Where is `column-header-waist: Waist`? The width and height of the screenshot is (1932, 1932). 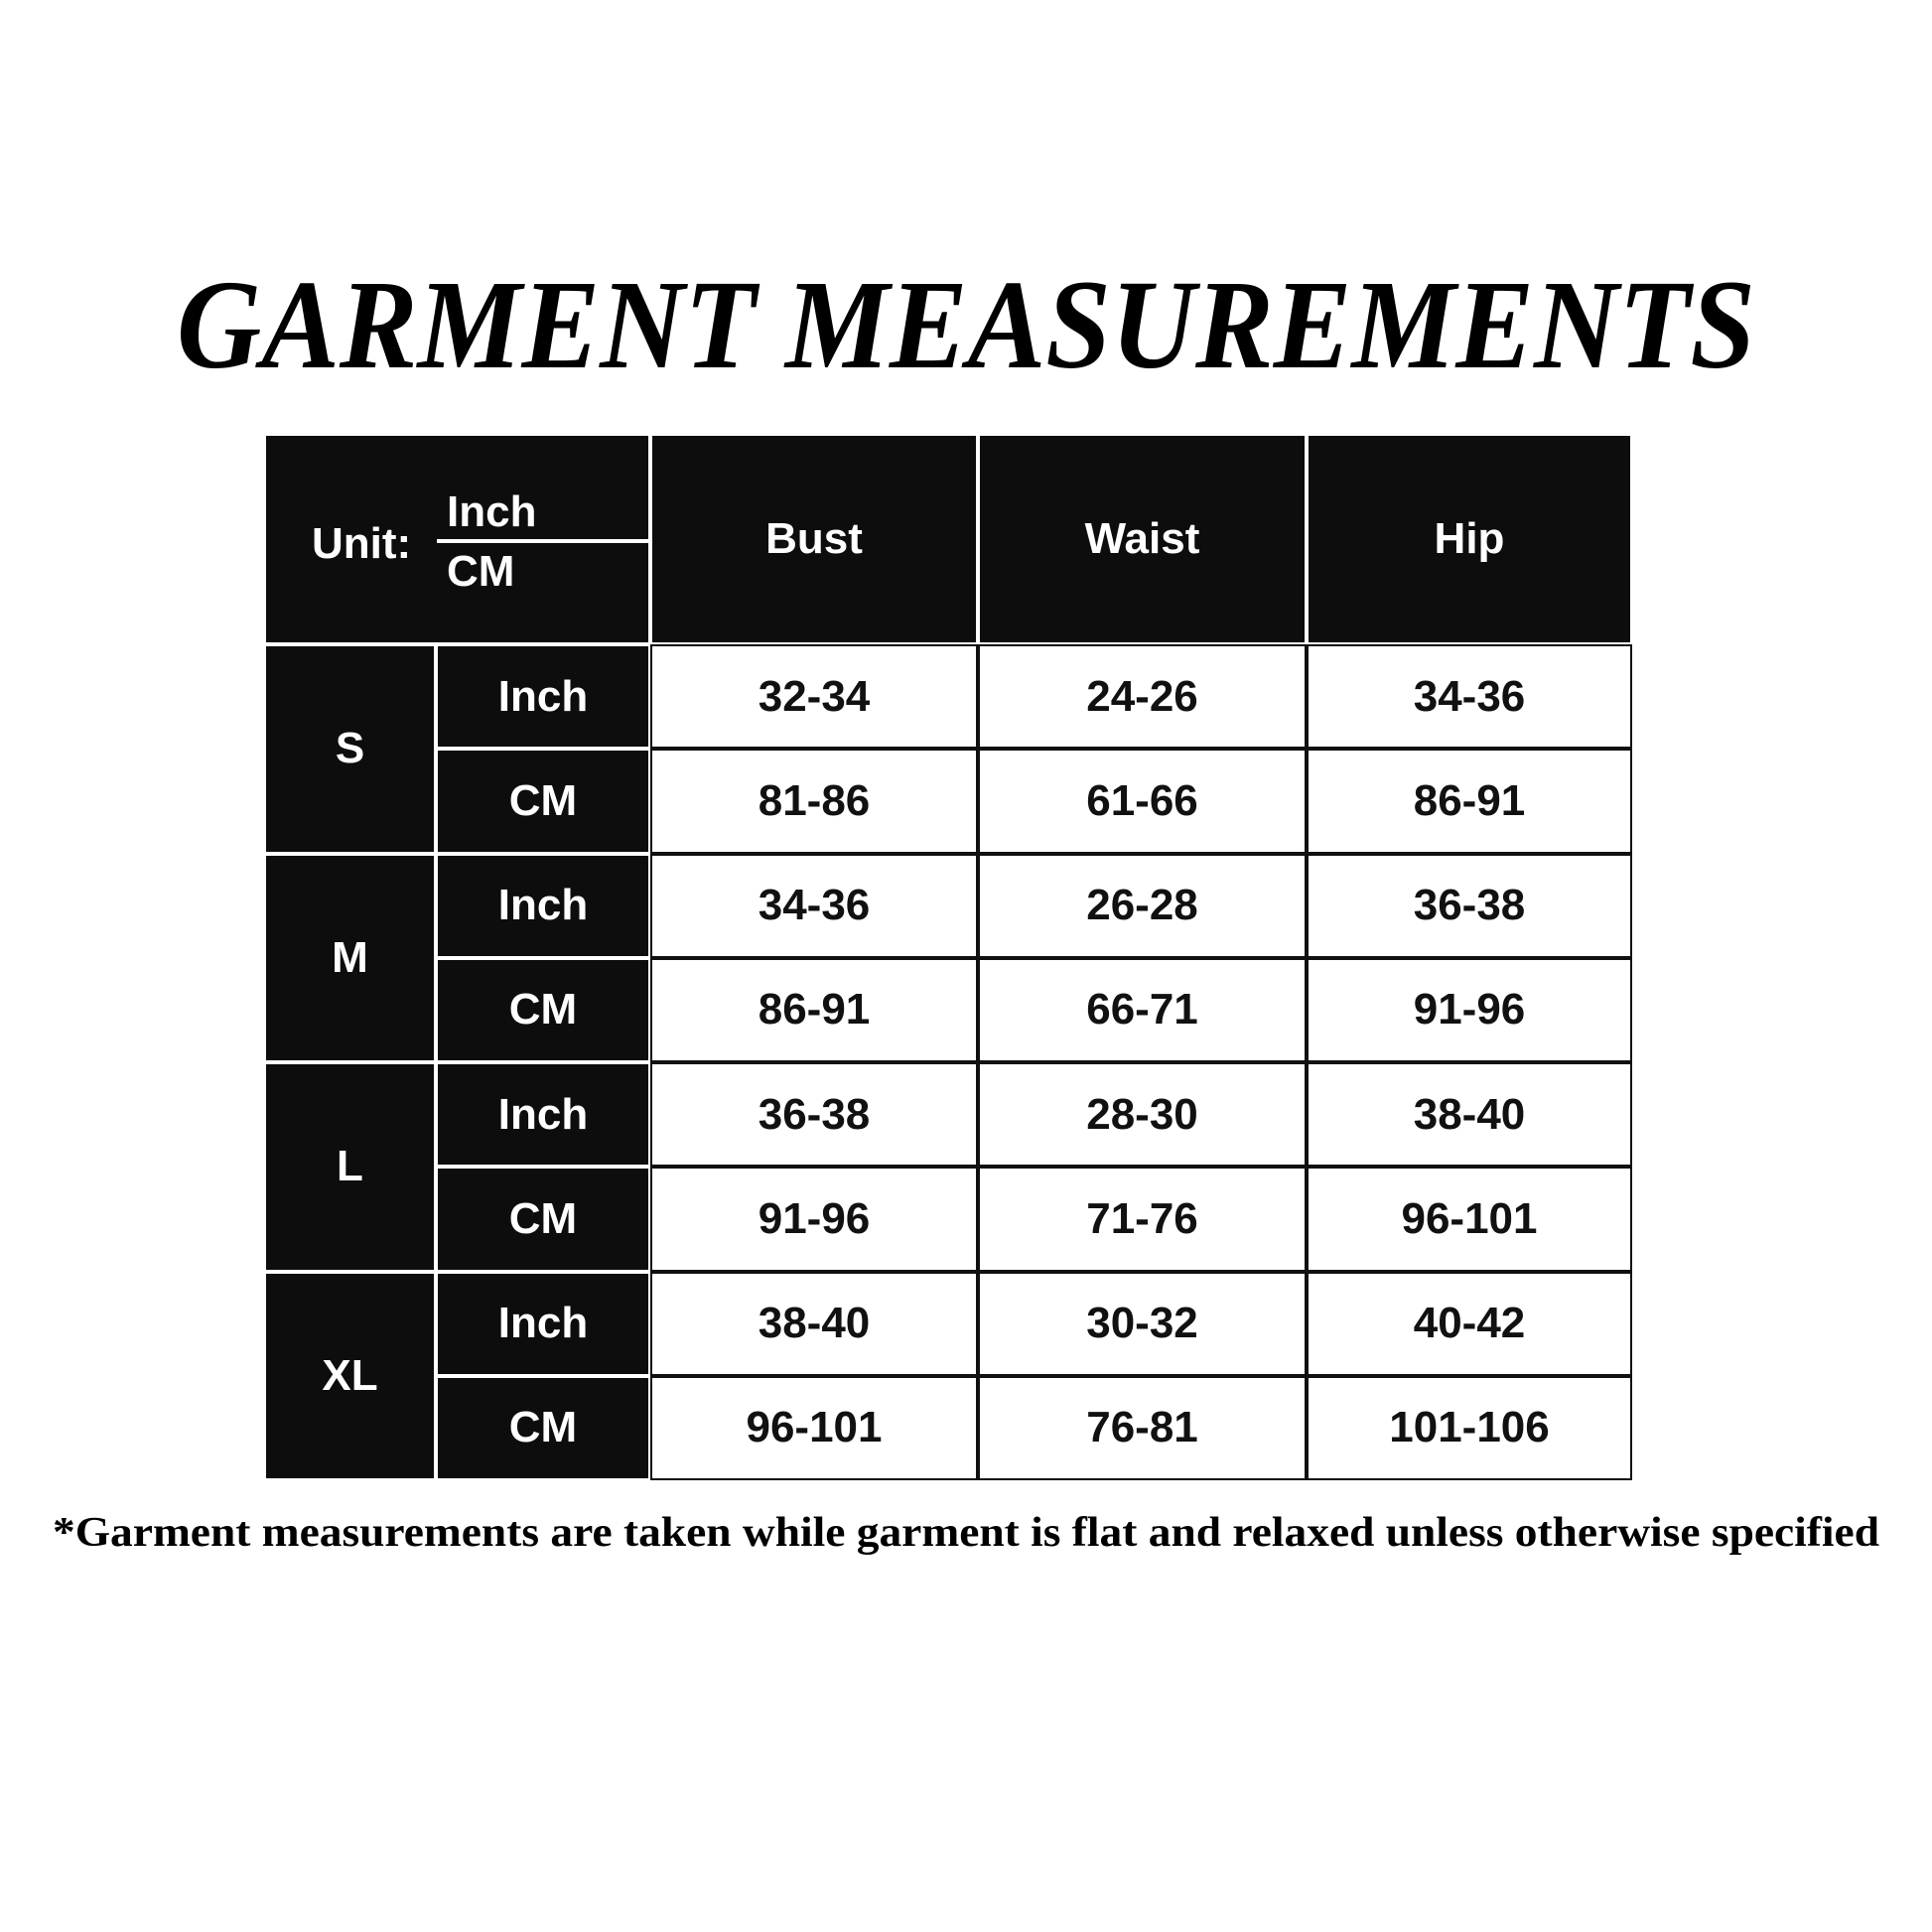
column-header-waist: Waist is located at coordinates (1143, 539).